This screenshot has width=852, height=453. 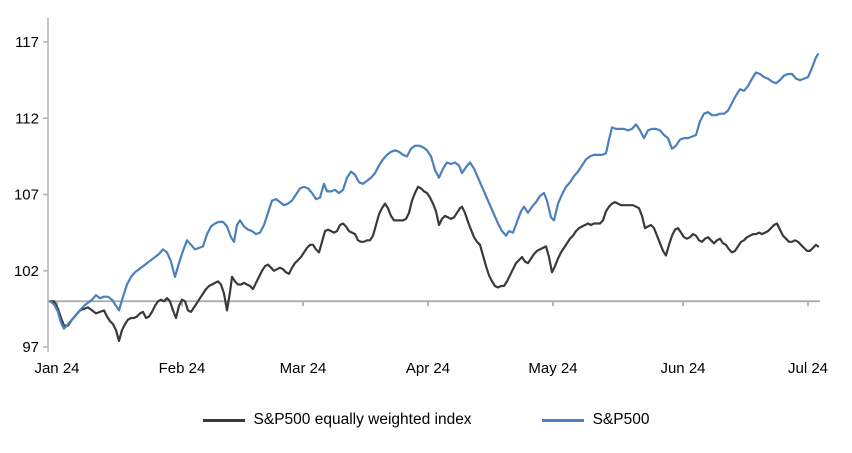 I want to click on legend-item-sp500: S&P500, so click(x=595, y=420).